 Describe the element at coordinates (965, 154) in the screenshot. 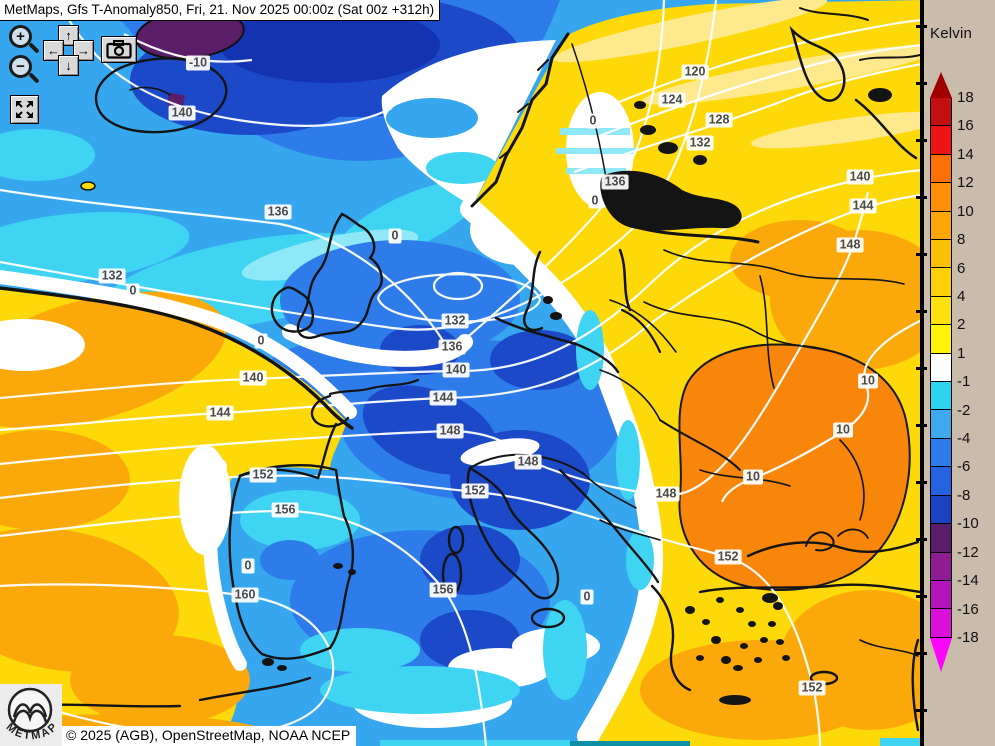

I see `legend-tick-label: 14` at that location.